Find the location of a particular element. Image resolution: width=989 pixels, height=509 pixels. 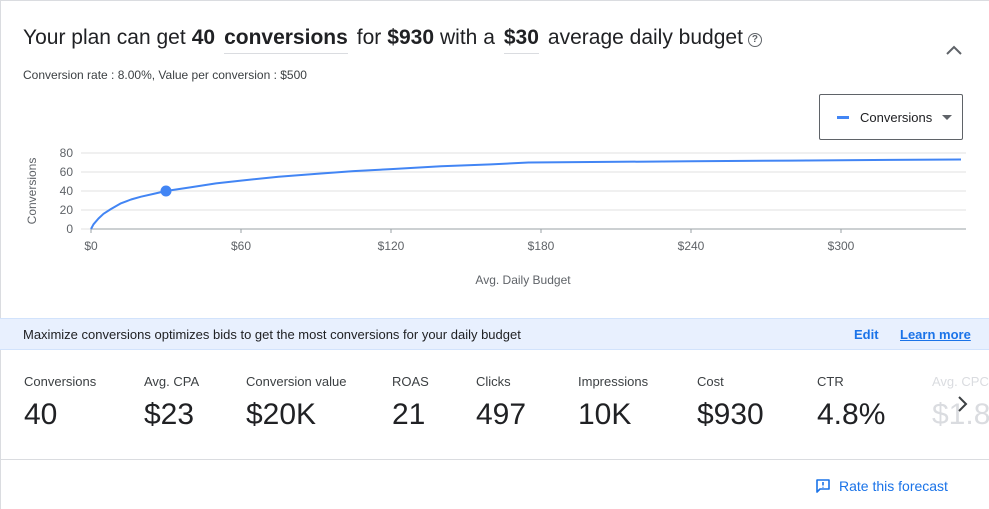

metric-label: CTR is located at coordinates (830, 381).